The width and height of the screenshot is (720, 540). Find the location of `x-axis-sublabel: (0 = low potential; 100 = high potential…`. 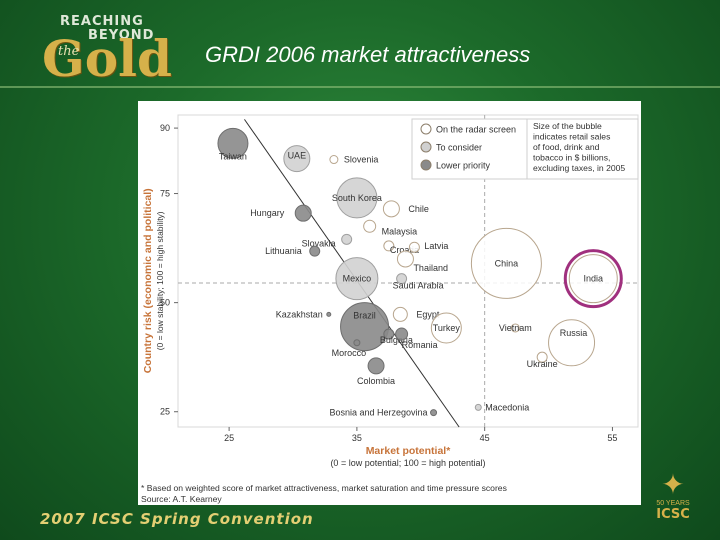

x-axis-sublabel: (0 = low potential; 100 = high potential… is located at coordinates (407, 463).